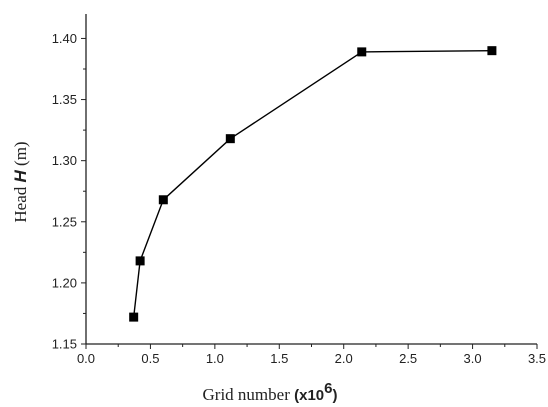 The height and width of the screenshot is (407, 548). What do you see at coordinates (473, 358) in the screenshot?
I see `x-tick-label: 3.0` at bounding box center [473, 358].